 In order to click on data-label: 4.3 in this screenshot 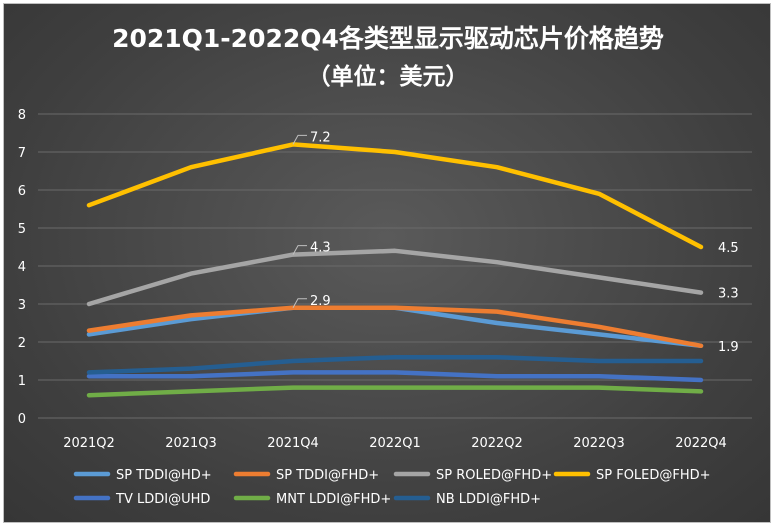, I will do `click(320, 248)`.